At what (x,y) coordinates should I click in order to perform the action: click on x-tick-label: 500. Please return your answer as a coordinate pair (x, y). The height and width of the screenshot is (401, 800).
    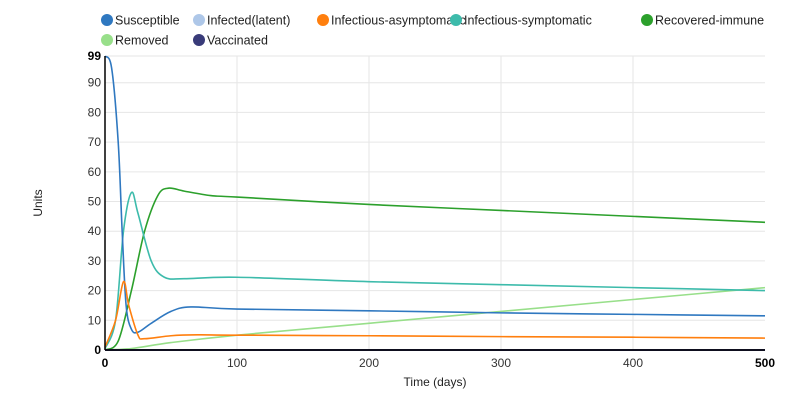
    Looking at the image, I should click on (765, 363).